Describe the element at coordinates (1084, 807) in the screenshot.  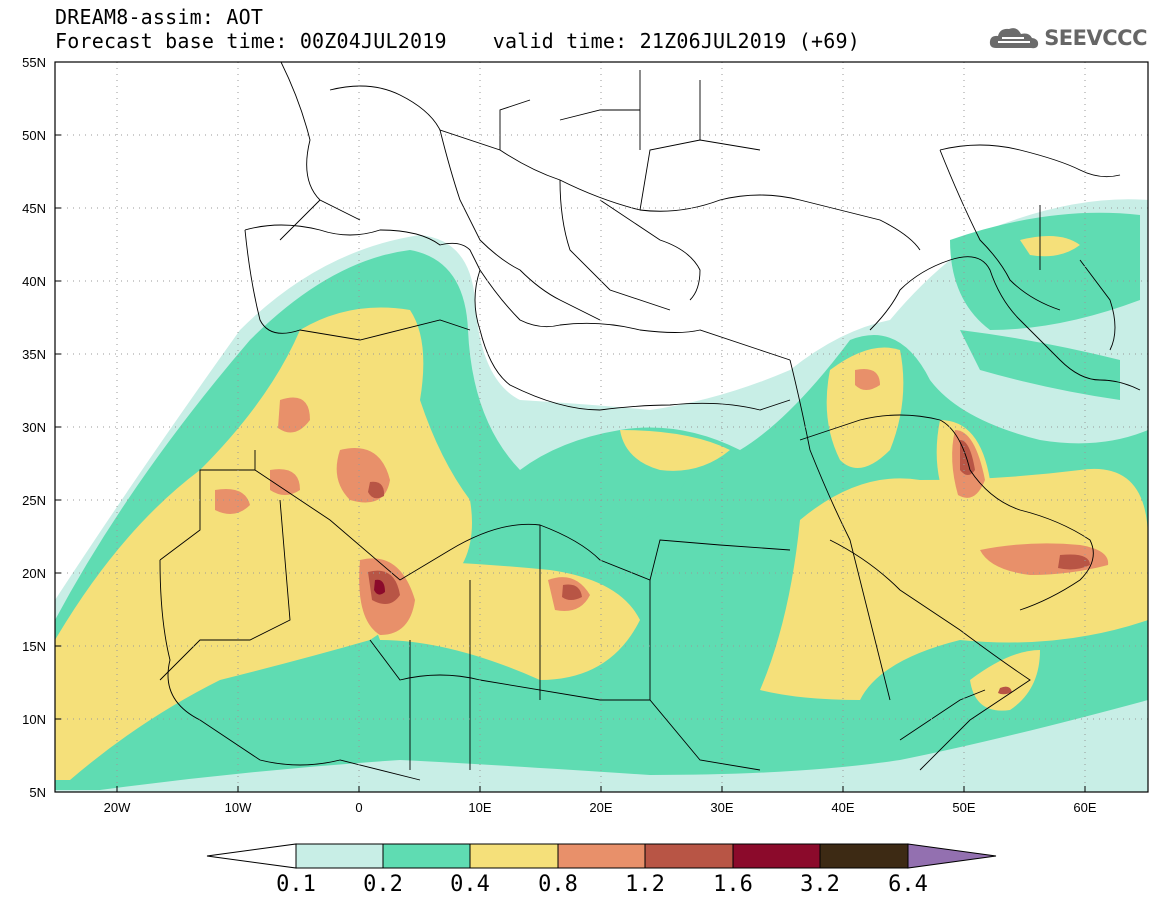
I see `lon-label: 60E` at that location.